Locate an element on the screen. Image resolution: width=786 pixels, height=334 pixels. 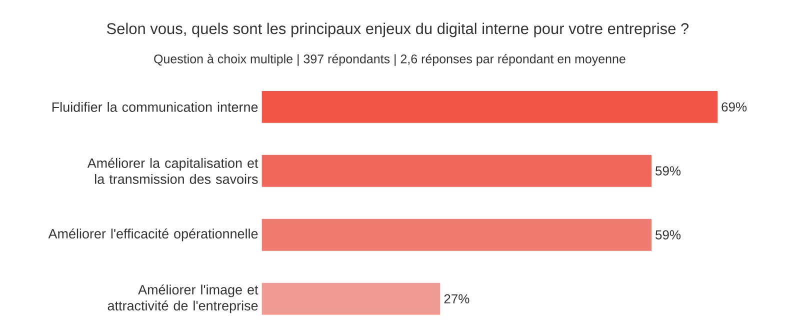
data-label: 69% is located at coordinates (734, 107).